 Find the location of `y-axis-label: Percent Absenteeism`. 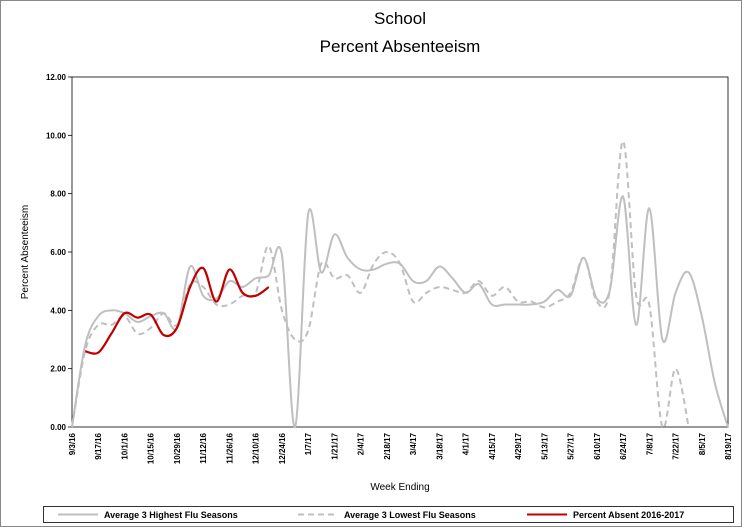

y-axis-label: Percent Absenteeism is located at coordinates (25, 252).